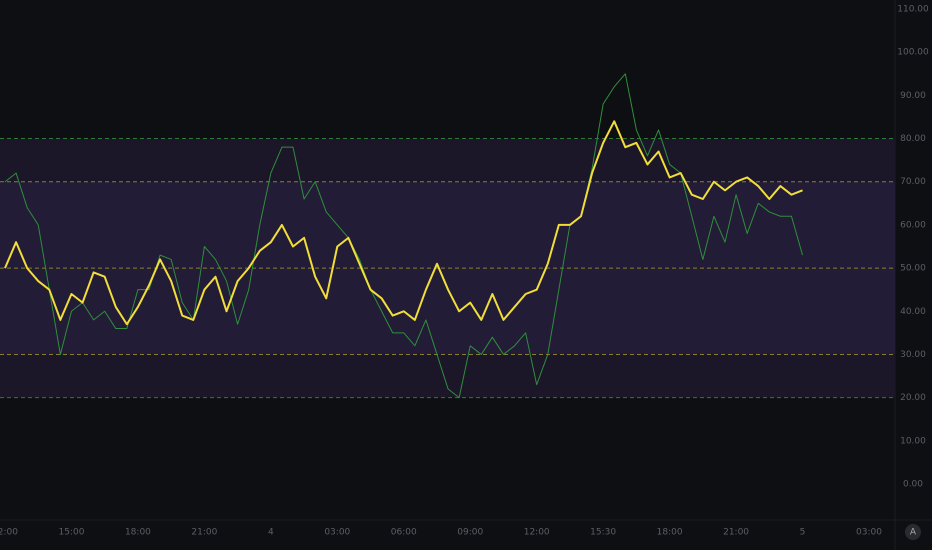  What do you see at coordinates (913, 10) in the screenshot?
I see `y-tick-label: 110.00` at bounding box center [913, 10].